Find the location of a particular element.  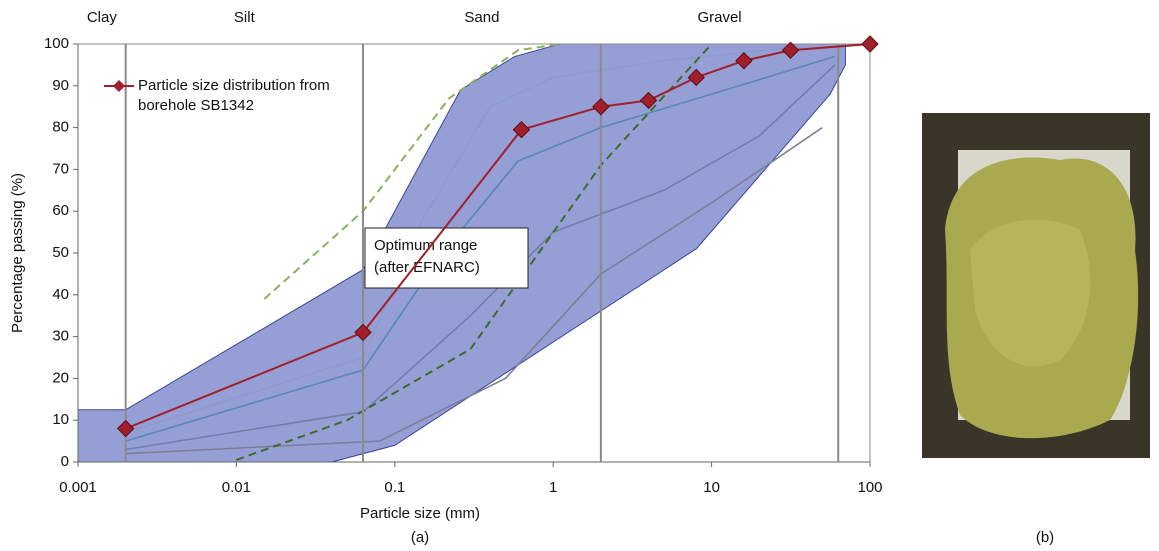

annotation-box is located at coordinates (446, 258).